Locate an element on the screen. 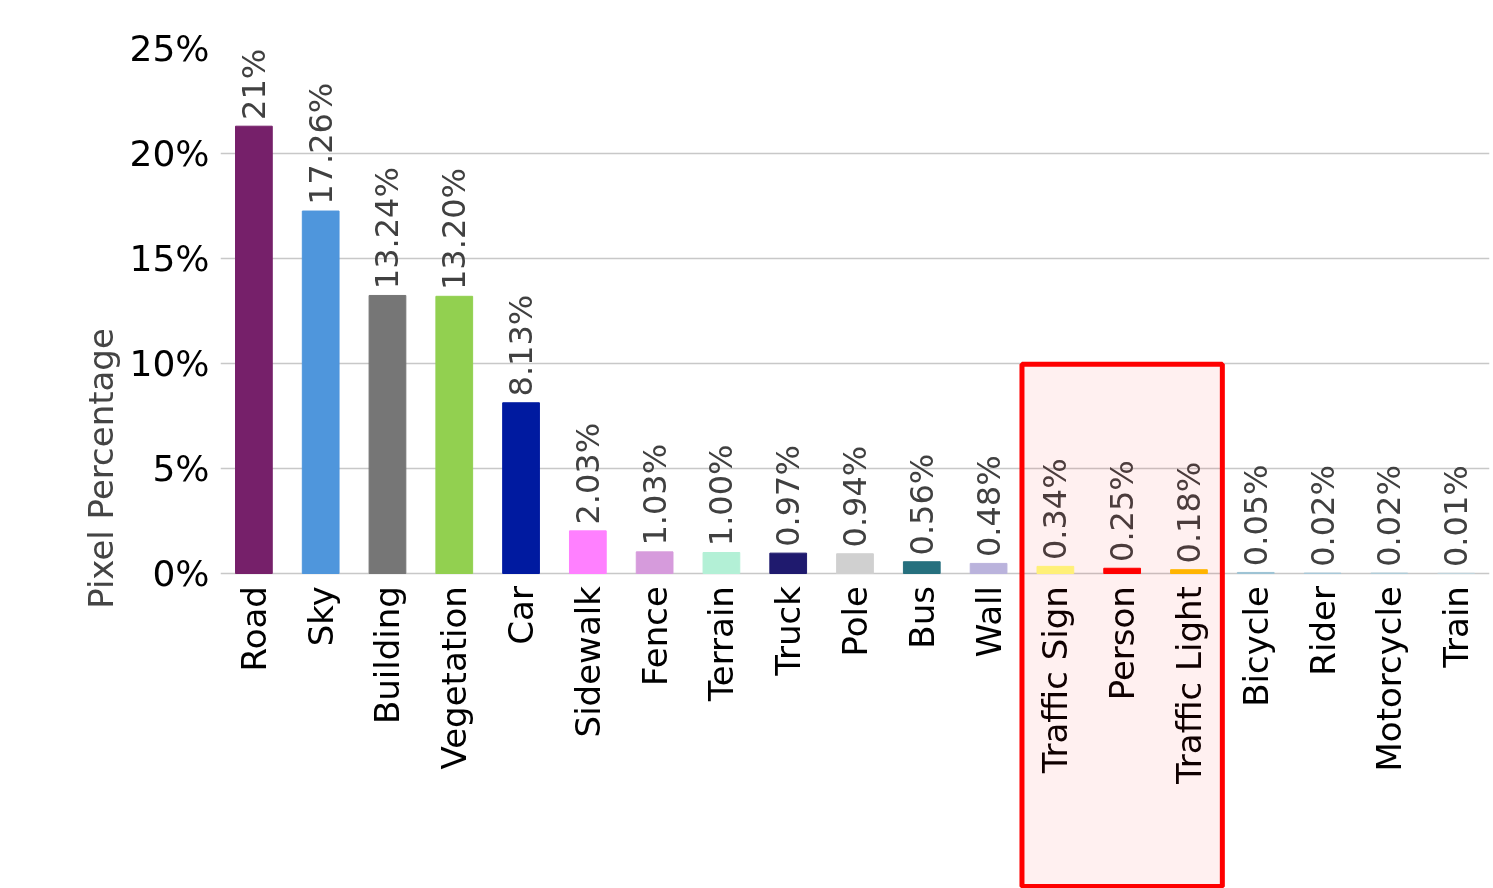 The width and height of the screenshot is (1493, 888). data-label: 0.25% is located at coordinates (1122, 511).